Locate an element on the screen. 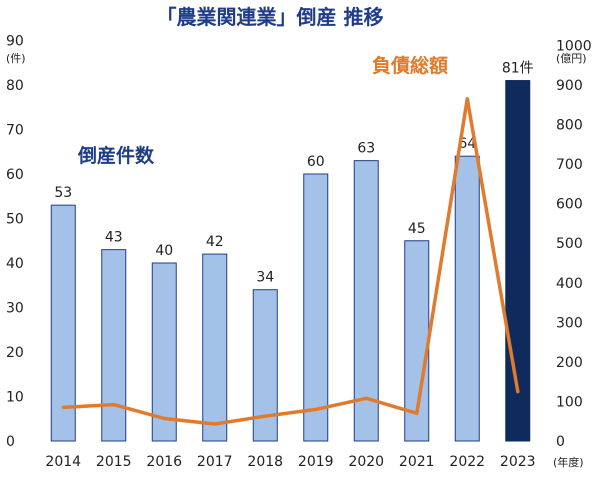  right-tick-label: 500 is located at coordinates (569, 244).